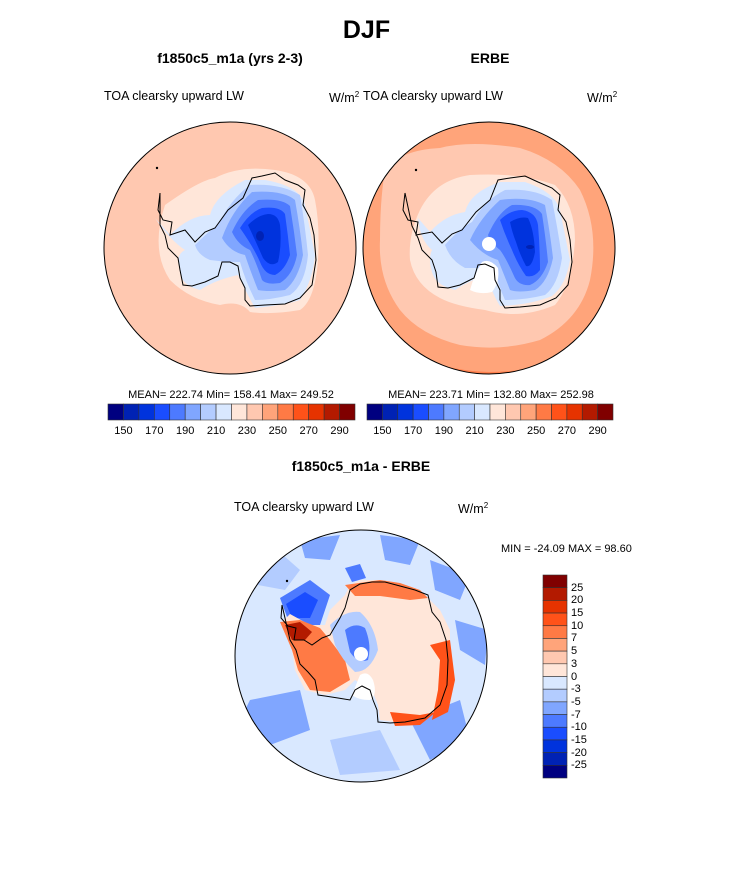 The image size is (733, 882). Describe the element at coordinates (231, 395) in the screenshot. I see `stats-model: MEAN= 222.74 Min= 158.41 Max= 249.52` at that location.